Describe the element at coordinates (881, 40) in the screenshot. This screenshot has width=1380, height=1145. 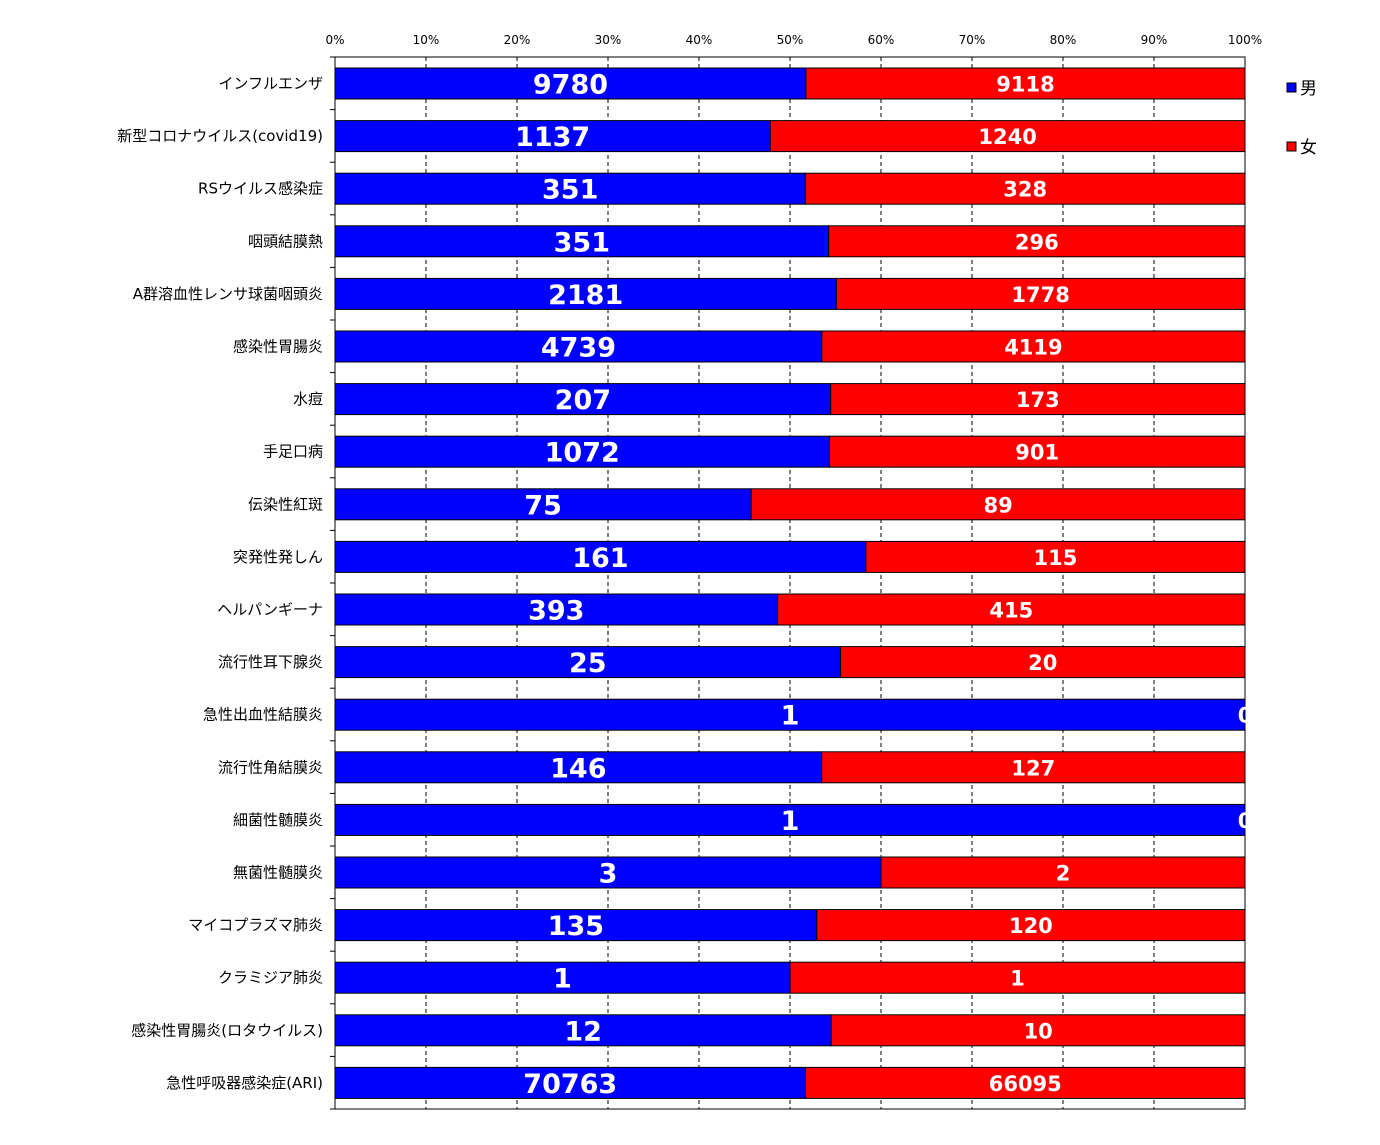
I see `x-tick-label: 60%` at that location.